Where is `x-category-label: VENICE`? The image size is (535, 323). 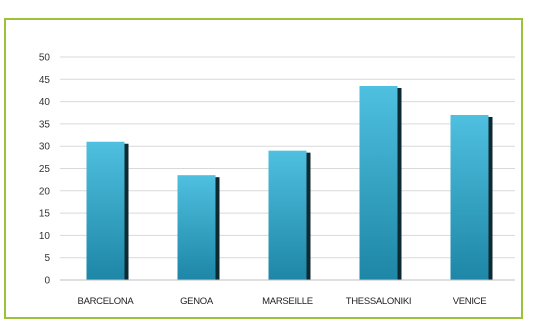 x-category-label: VENICE is located at coordinates (470, 301).